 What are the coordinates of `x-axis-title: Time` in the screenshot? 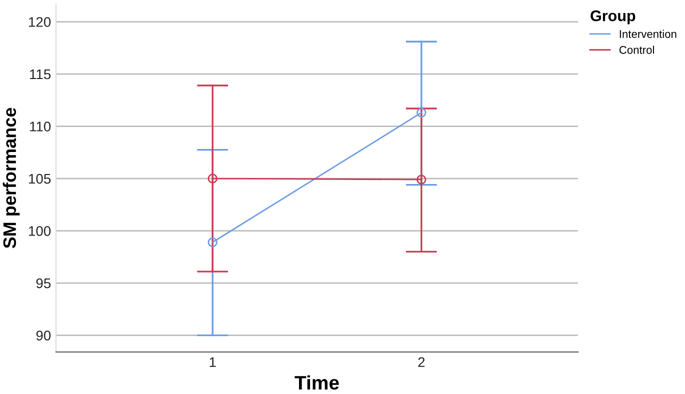 It's located at (316, 382).